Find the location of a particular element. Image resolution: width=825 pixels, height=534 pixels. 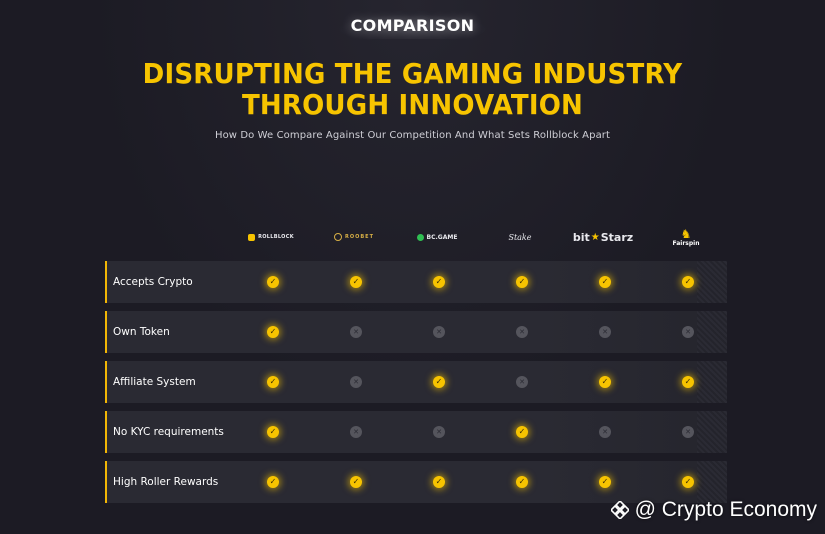

section-badge-wrap: COMPARISON is located at coordinates (412, 26).